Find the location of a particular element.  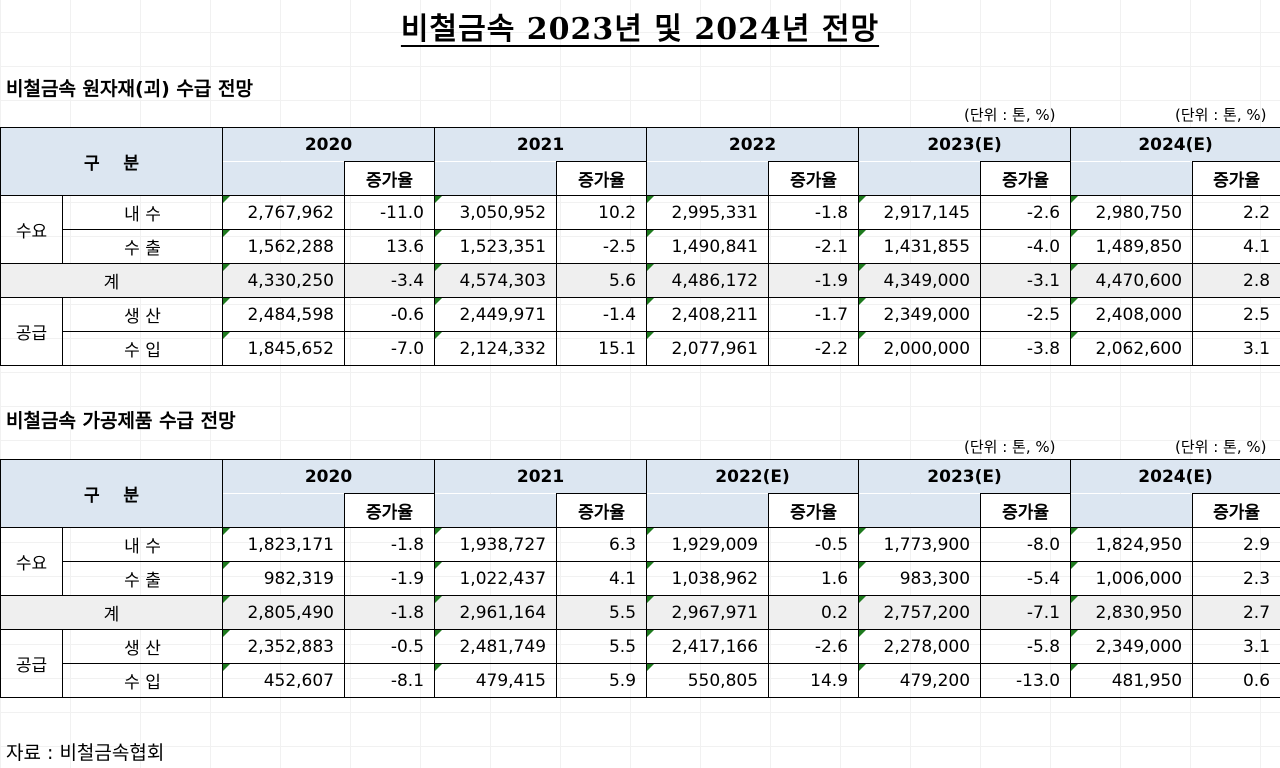

year-header: 2021 is located at coordinates (541, 476).